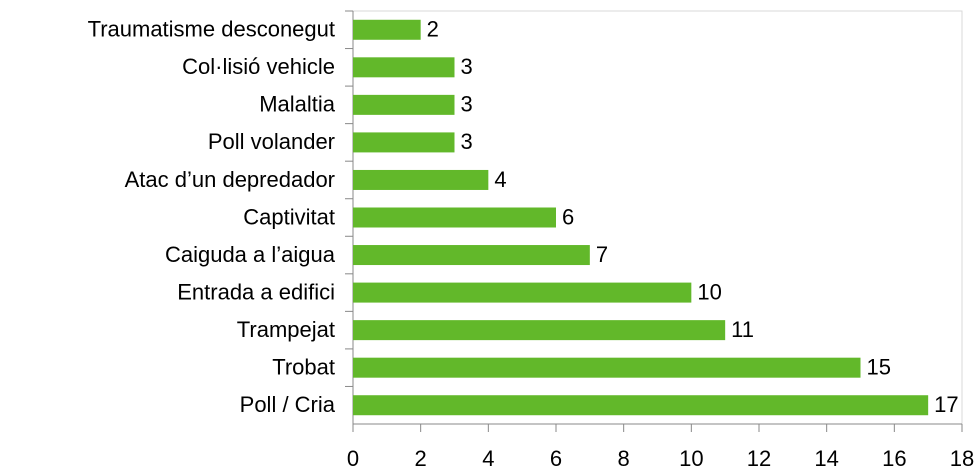  Describe the element at coordinates (894, 458) in the screenshot. I see `x-tick-label: 16` at that location.